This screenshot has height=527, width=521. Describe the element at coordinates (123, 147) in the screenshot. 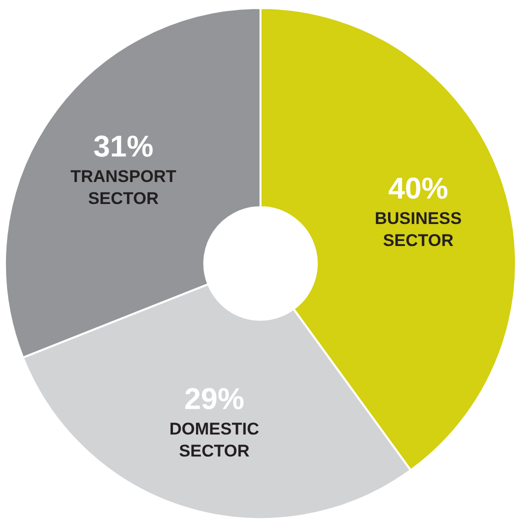

I see `data-label: 31%` at that location.